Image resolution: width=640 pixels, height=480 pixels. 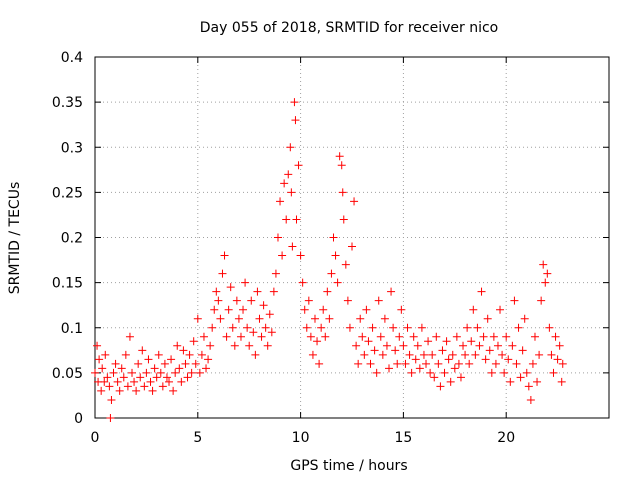 What do you see at coordinates (403, 438) in the screenshot?
I see `x-tick-label: 15` at bounding box center [403, 438].